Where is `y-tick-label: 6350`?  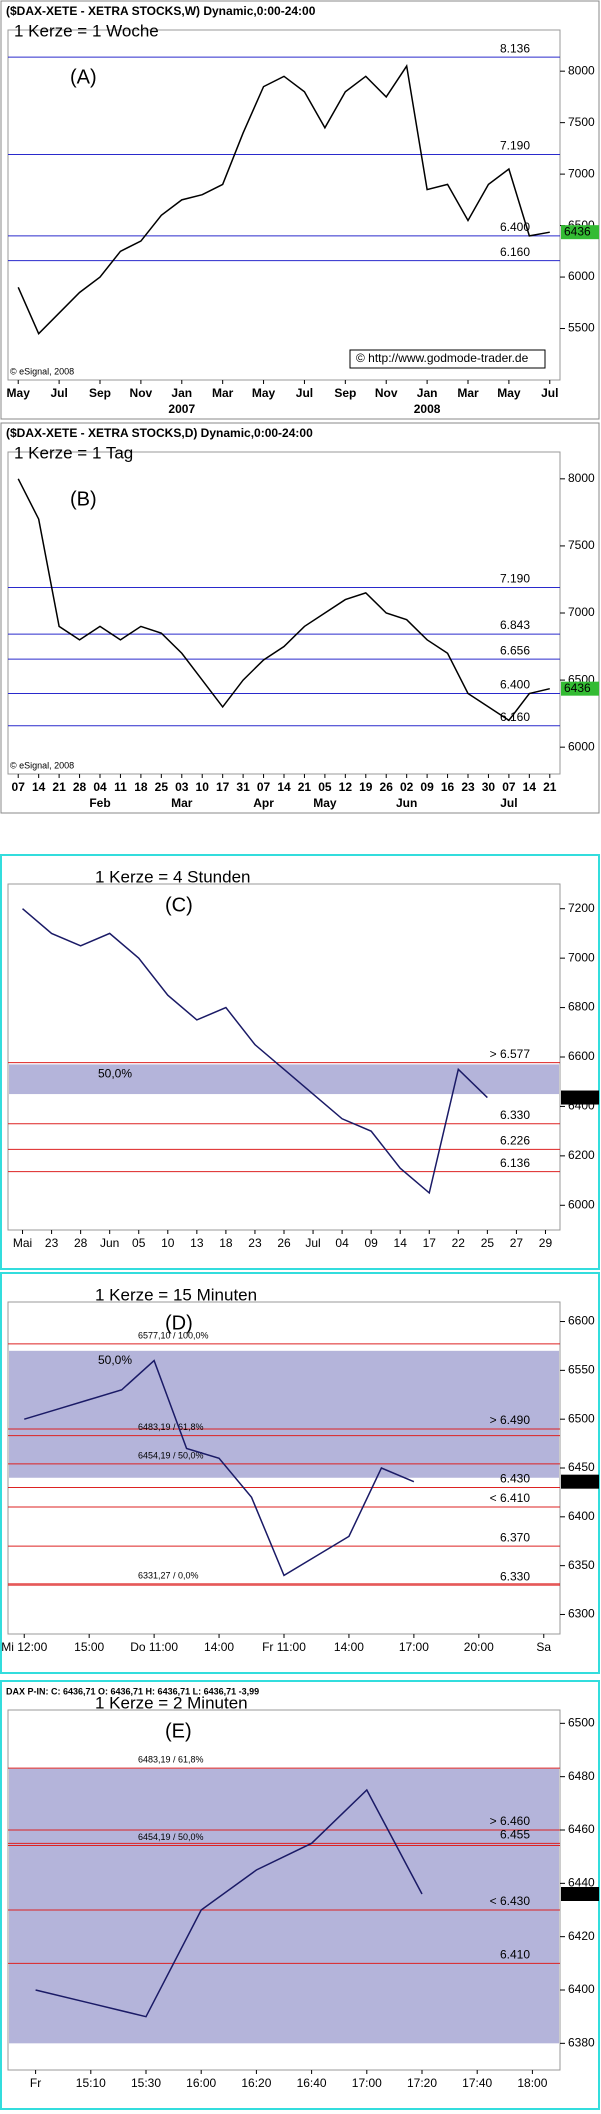
y-tick-label: 6350 is located at coordinates (581, 1565).